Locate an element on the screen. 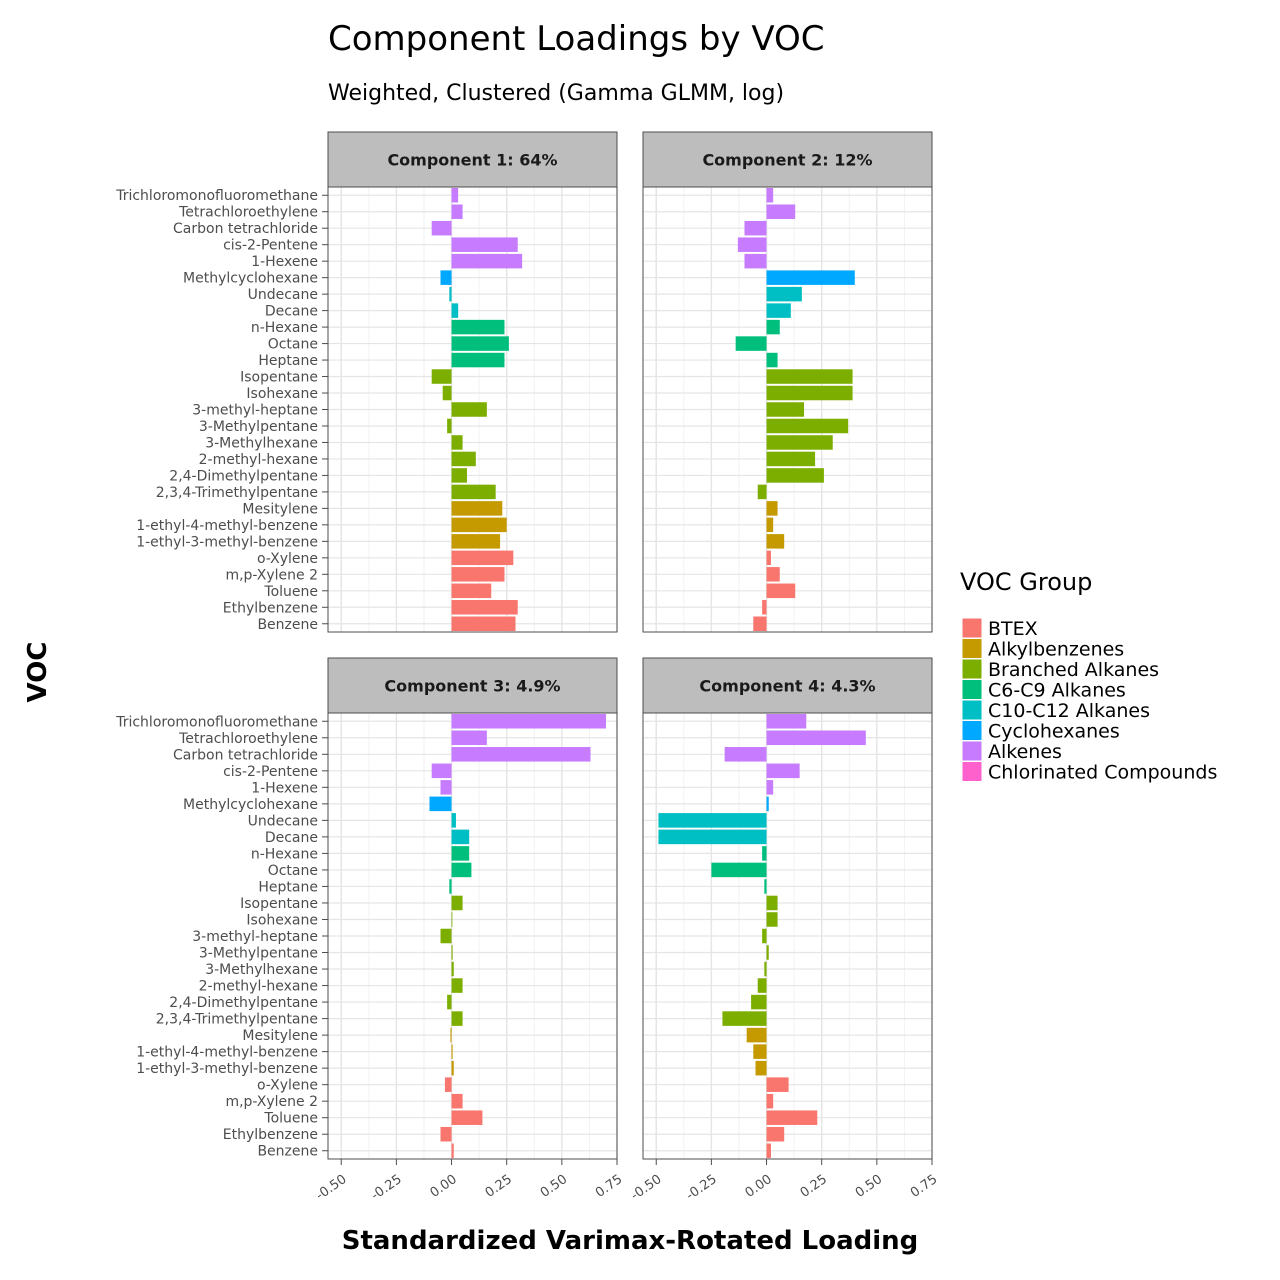 The image size is (1280, 1280). y-tick-label: n-Hexane is located at coordinates (284, 328).